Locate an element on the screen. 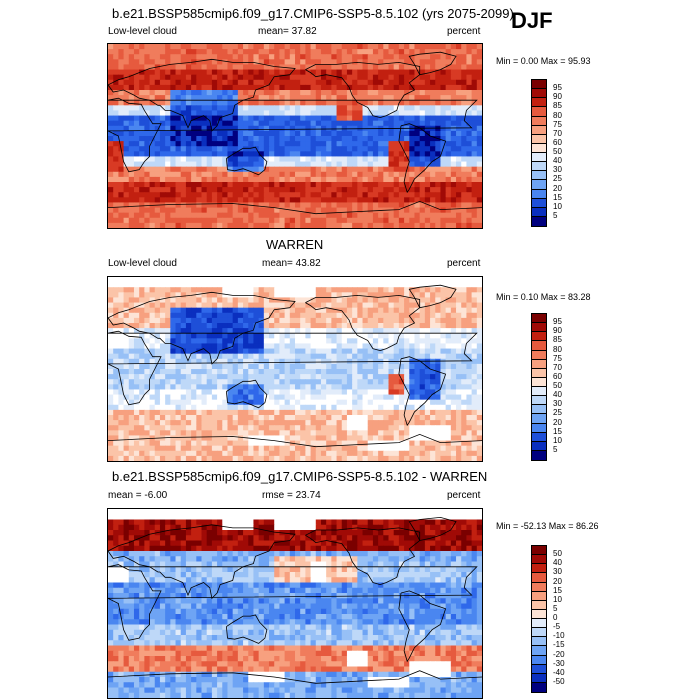  colorbar-swatch is located at coordinates (539, 175).